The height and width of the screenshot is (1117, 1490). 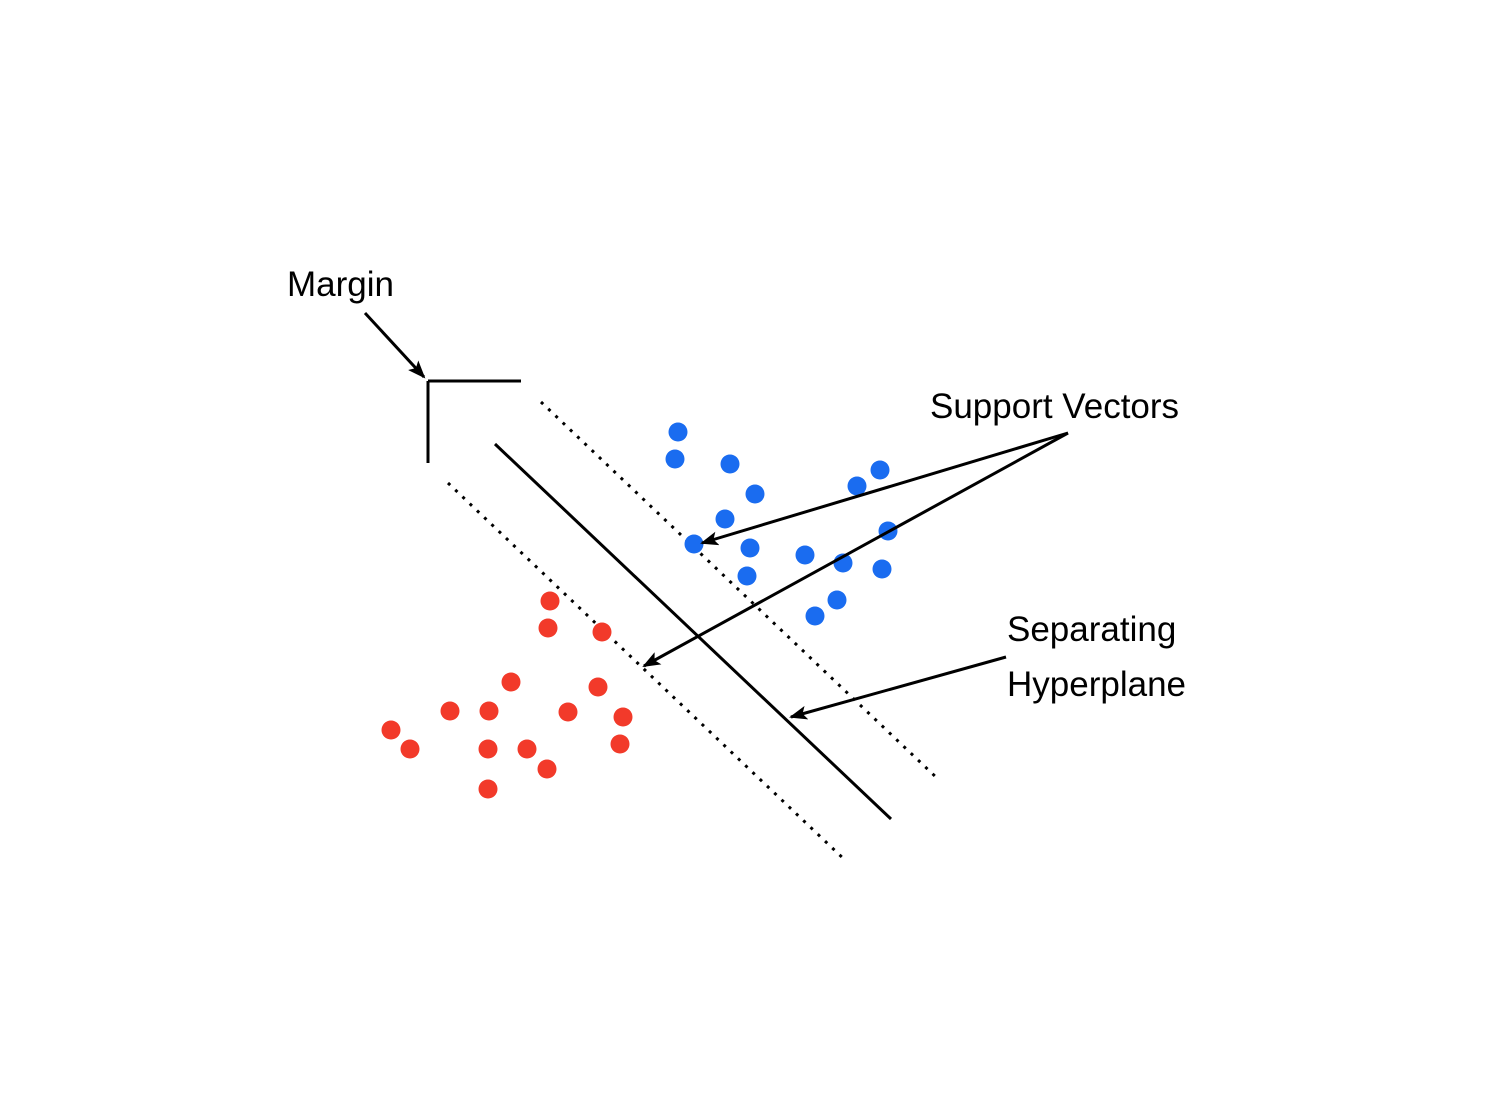 I want to click on separating-hyperplane-label-line2: Hyperplane, so click(x=1096, y=684).